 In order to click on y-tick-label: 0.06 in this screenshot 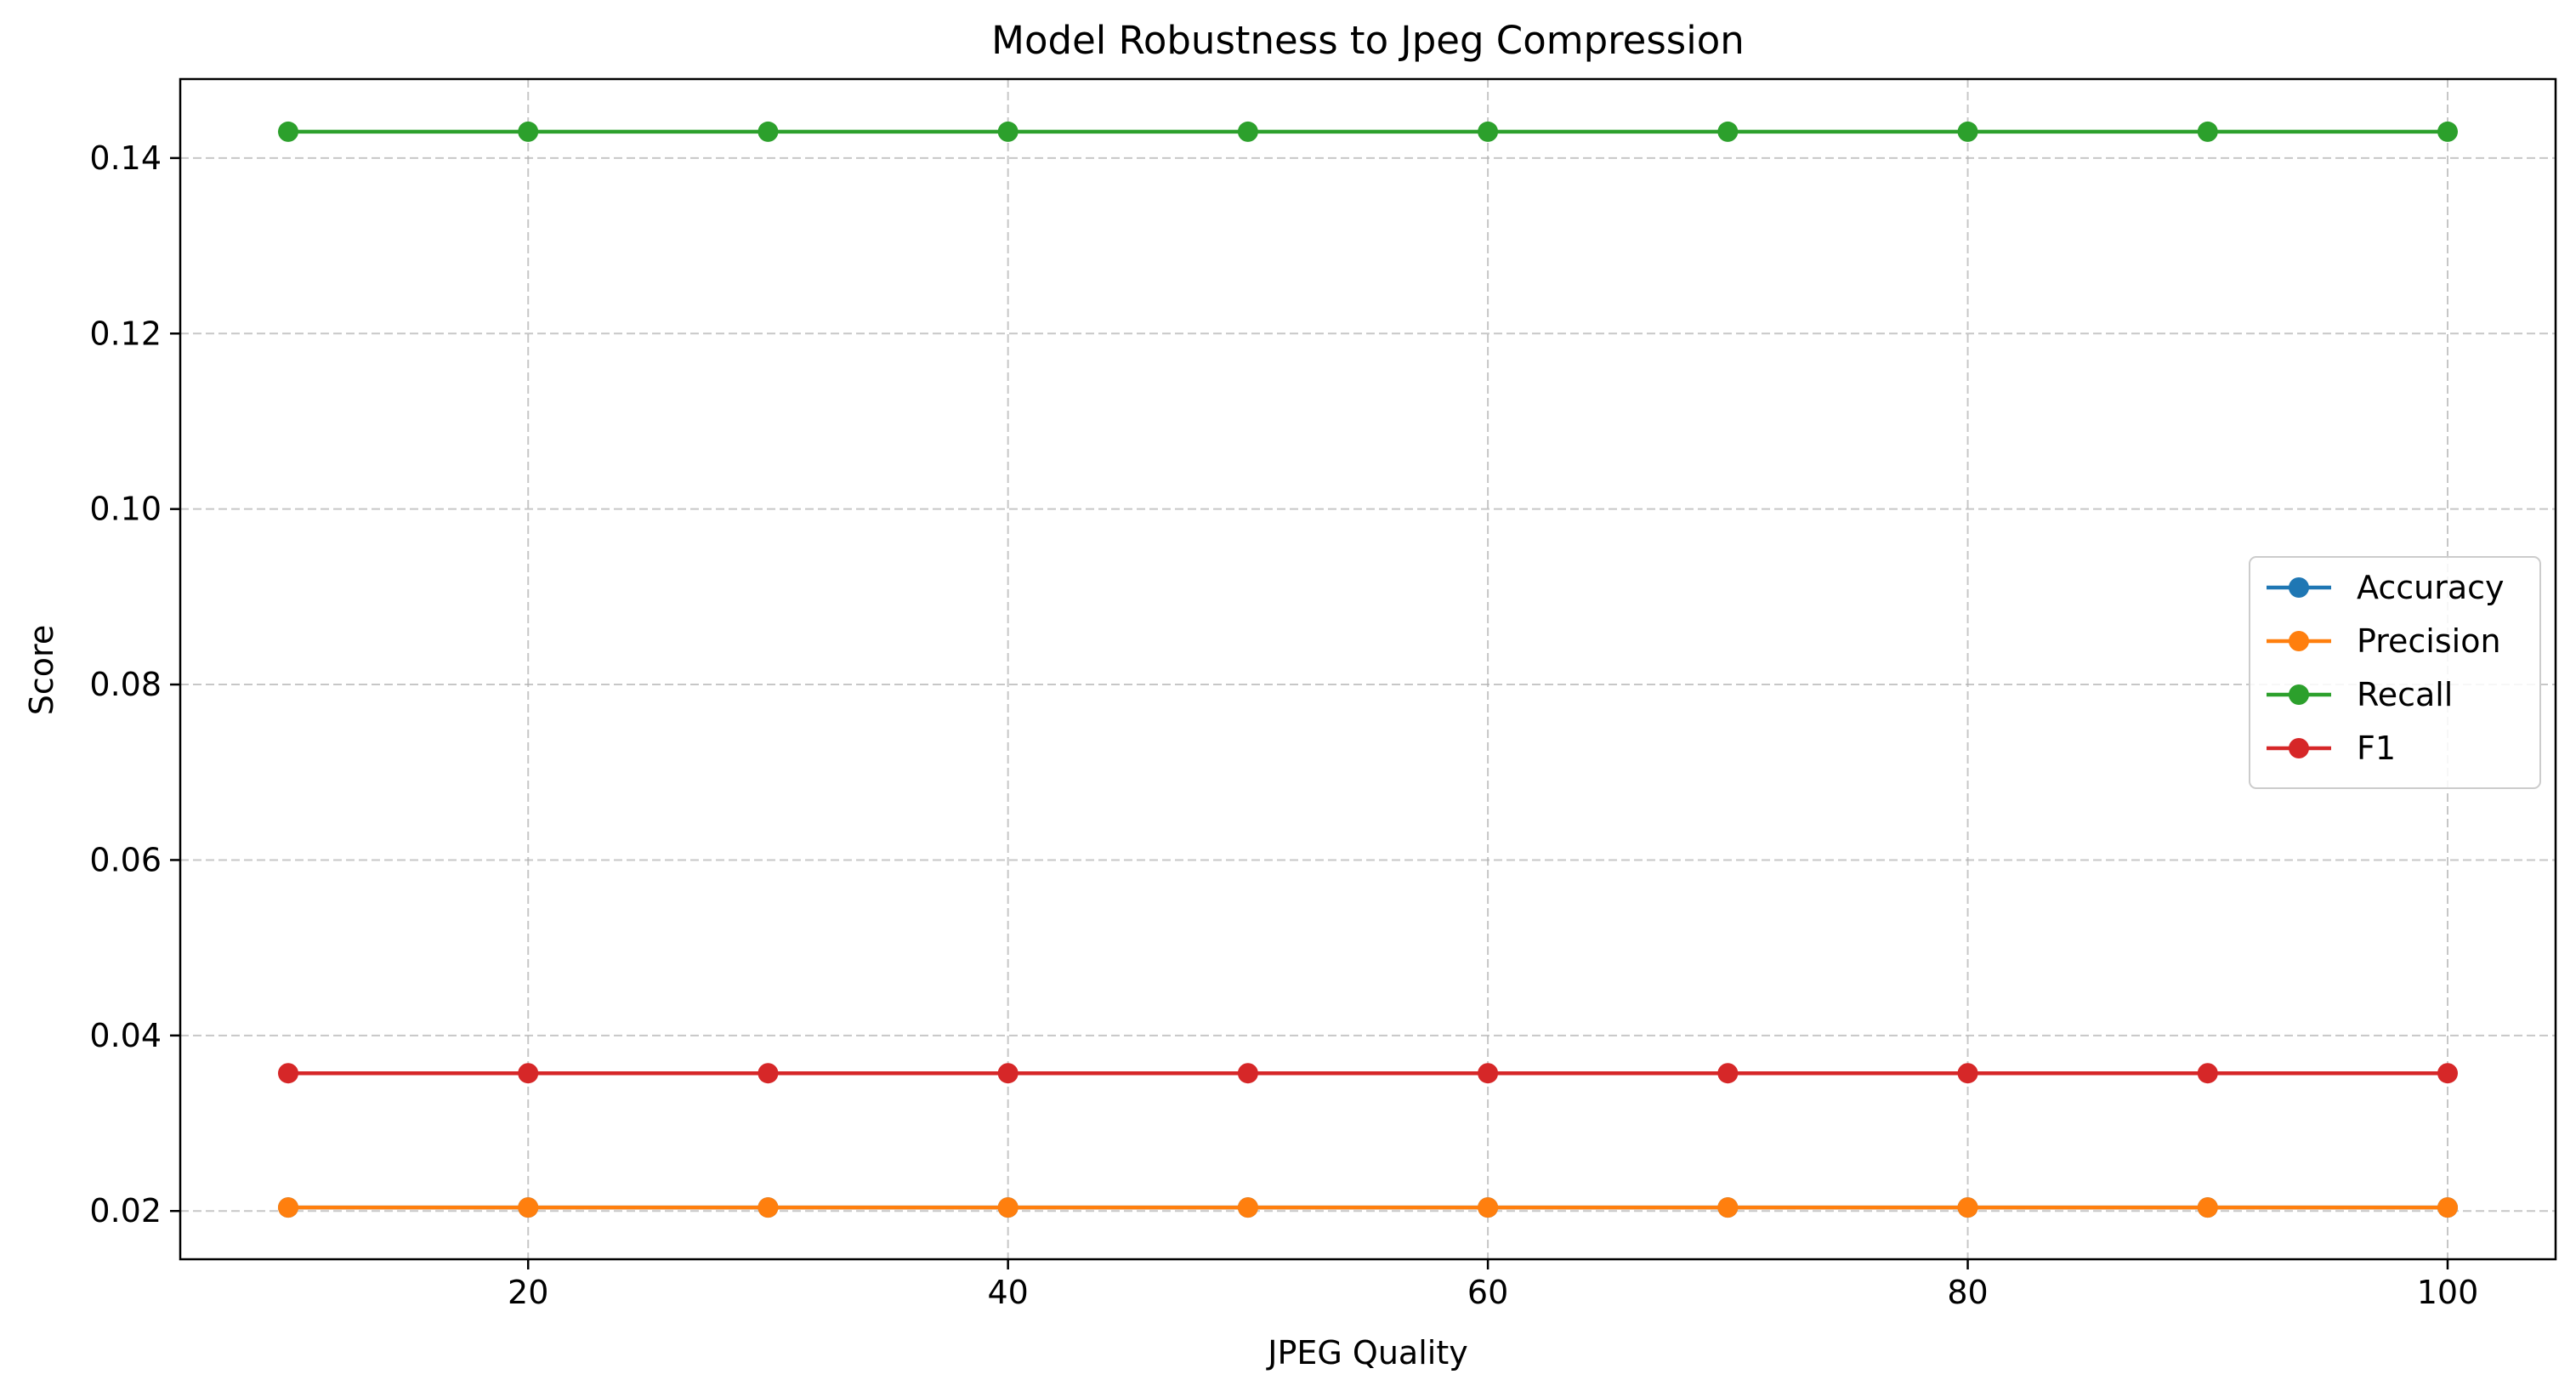, I will do `click(126, 859)`.